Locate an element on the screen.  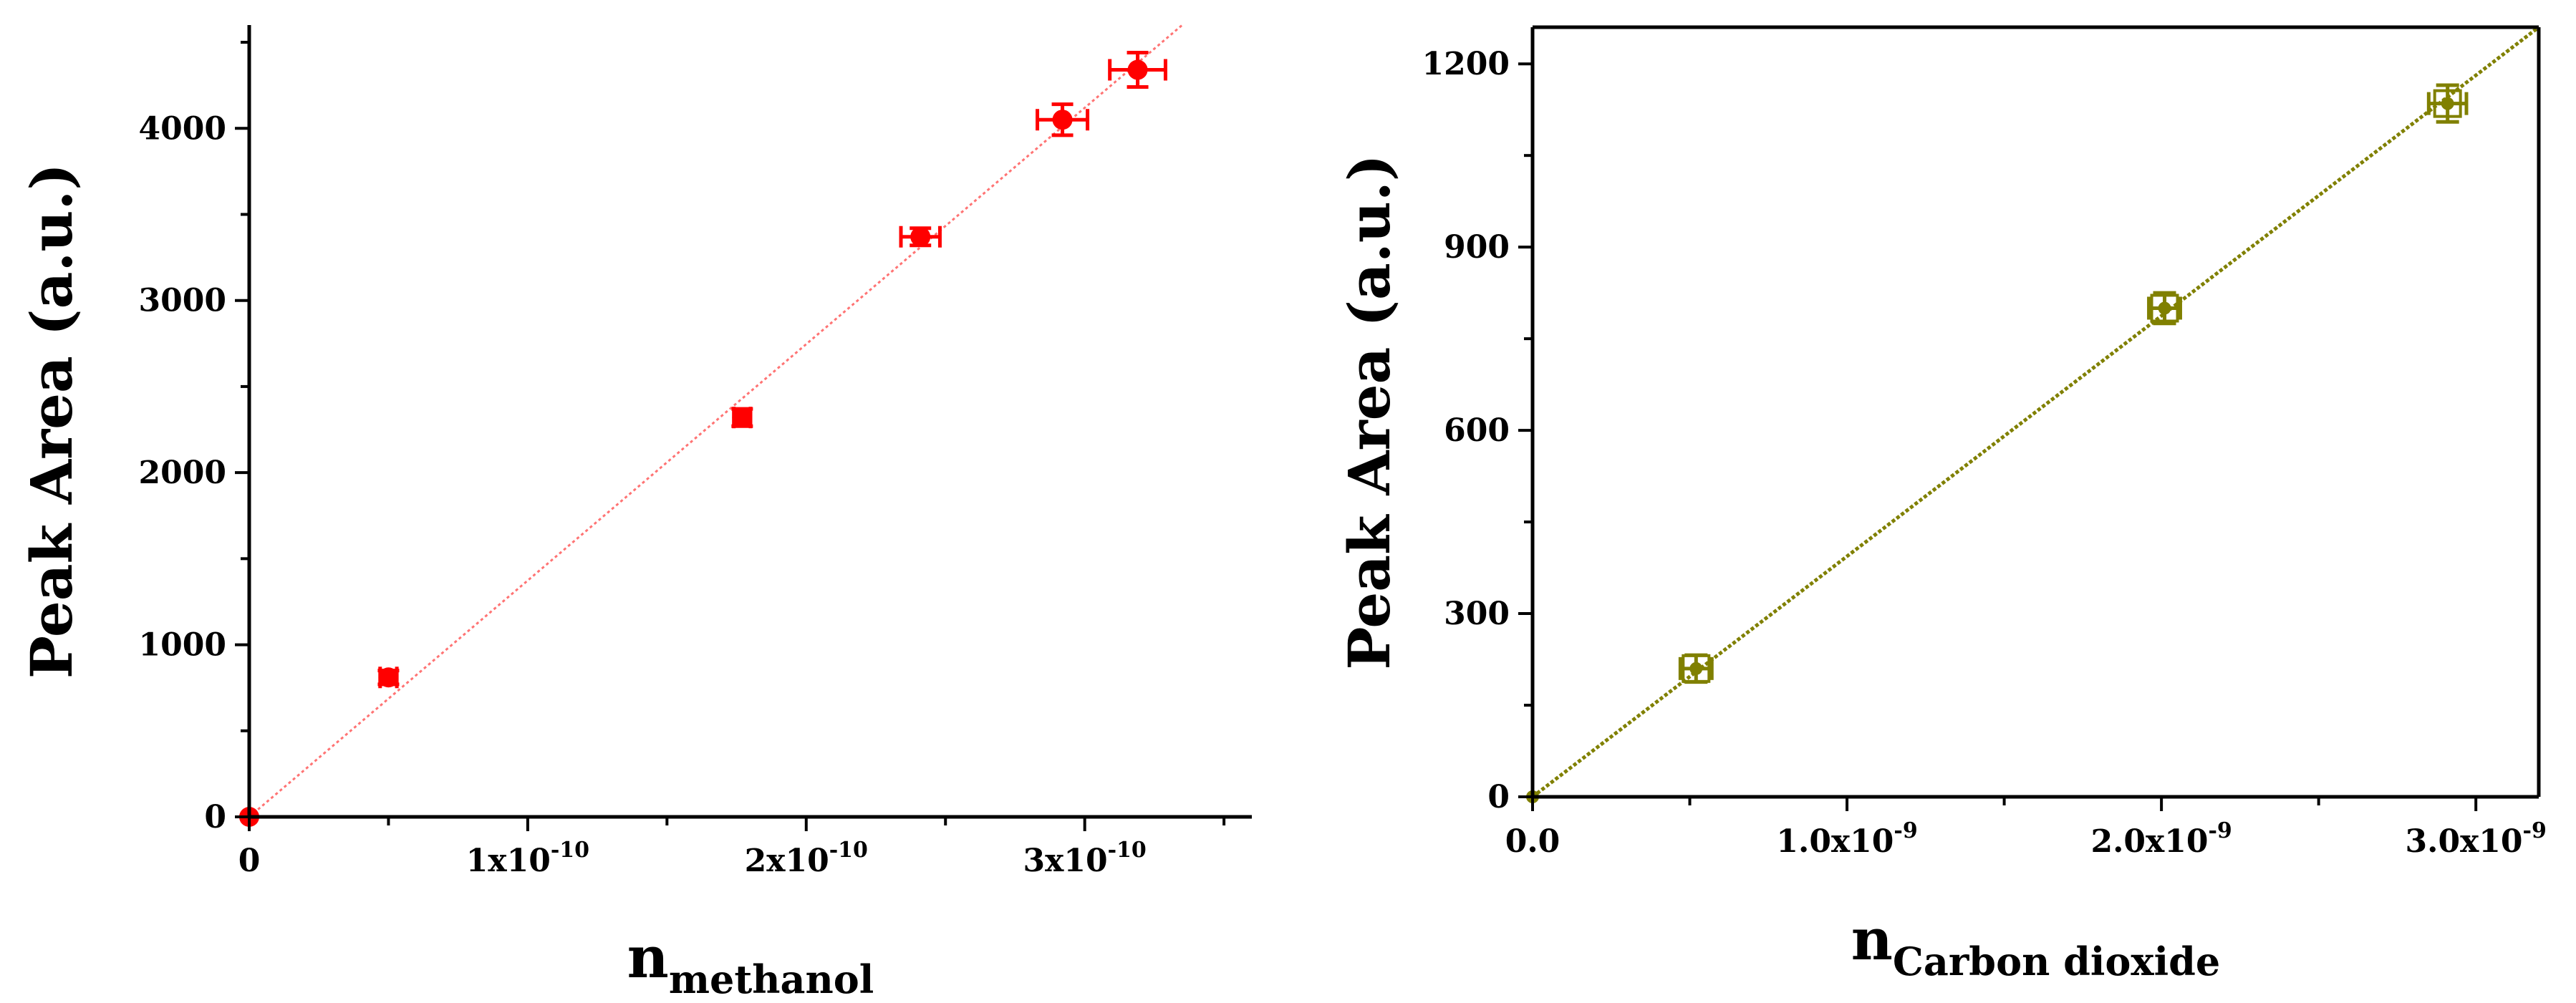
x-tick-base: 1.0x10 is located at coordinates (1835, 841).